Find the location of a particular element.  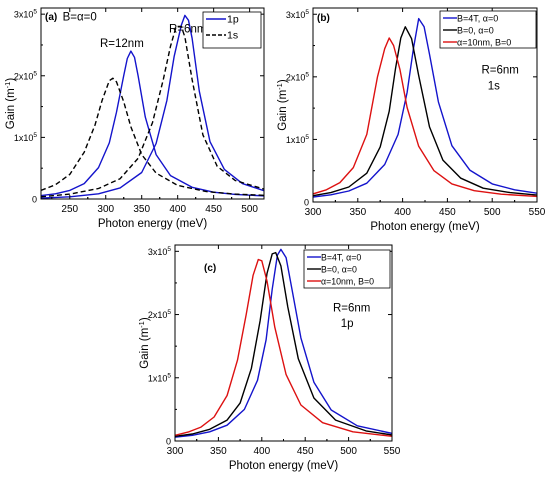

panel-b-panel-label: (b) is located at coordinates (323, 18).